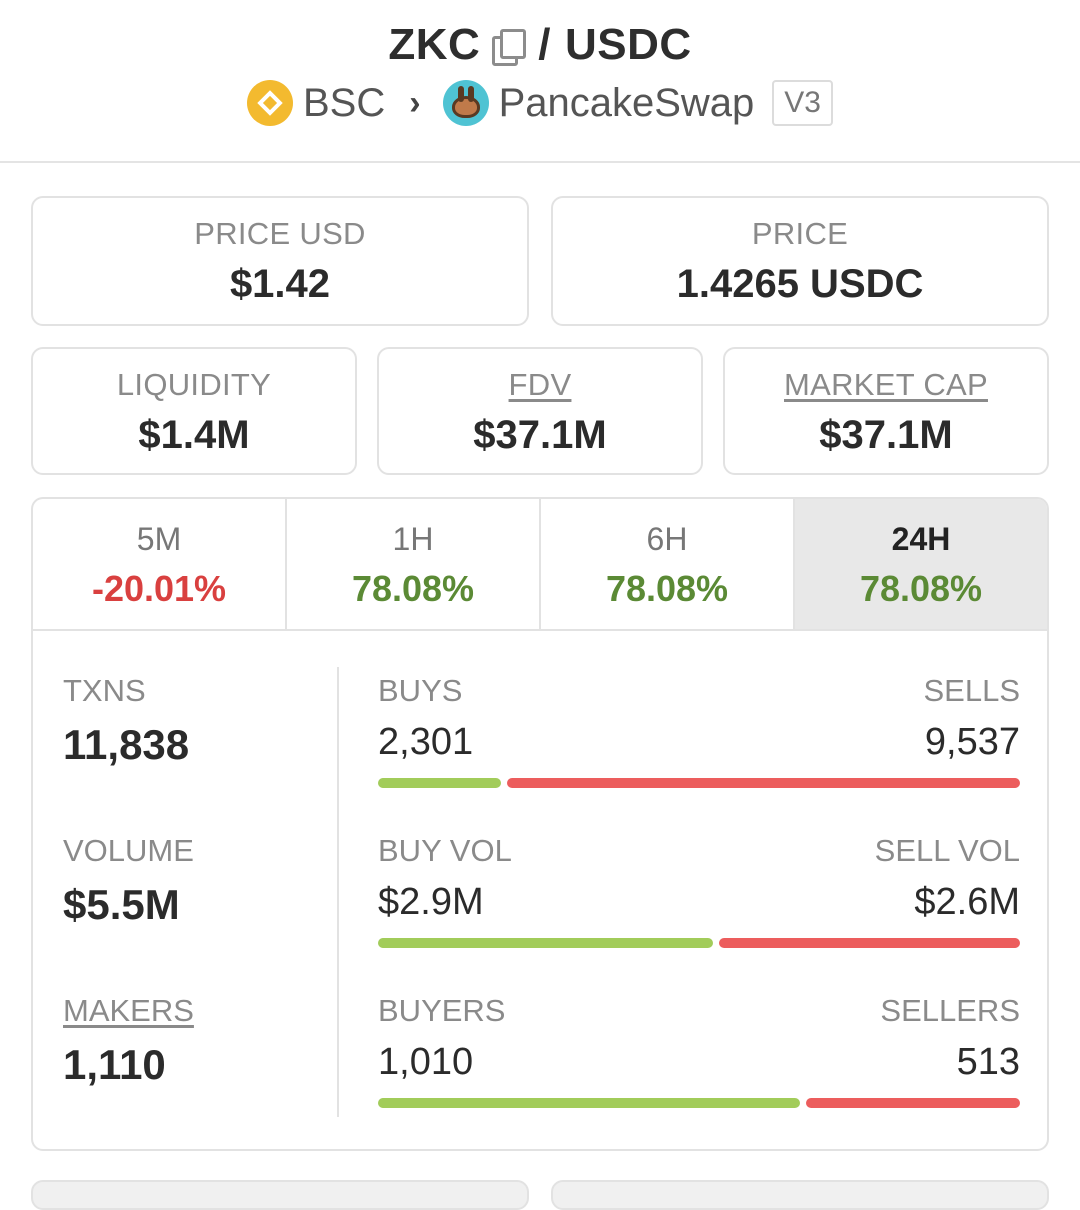  Describe the element at coordinates (426, 1062) in the screenshot. I see `buyers-value: 1,010` at that location.